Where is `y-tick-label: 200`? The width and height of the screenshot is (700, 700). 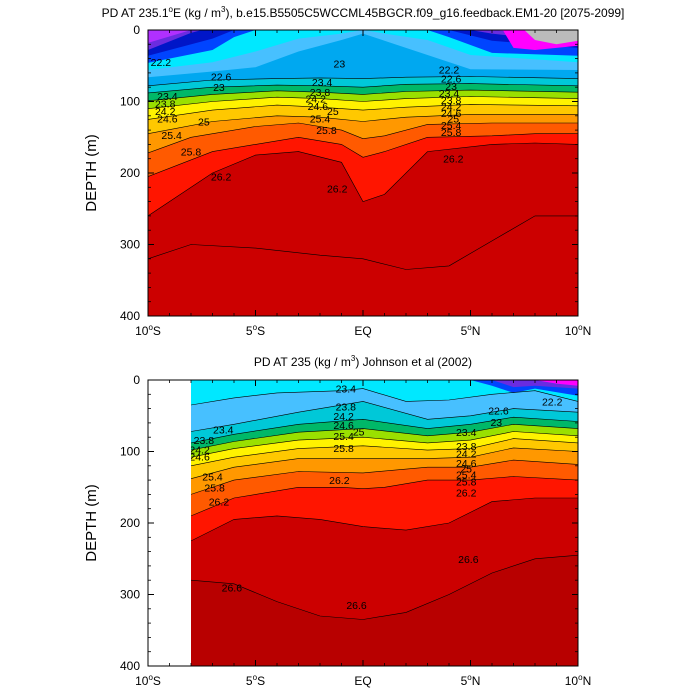 y-tick-label: 200 is located at coordinates (130, 173).